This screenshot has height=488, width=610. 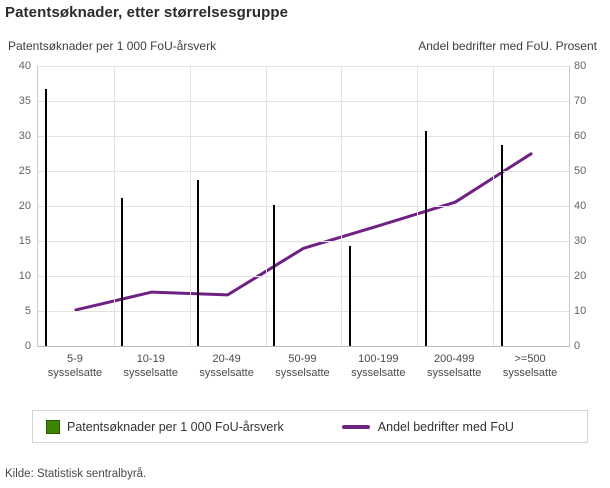 I want to click on legend-line-swatch, so click(x=355, y=426).